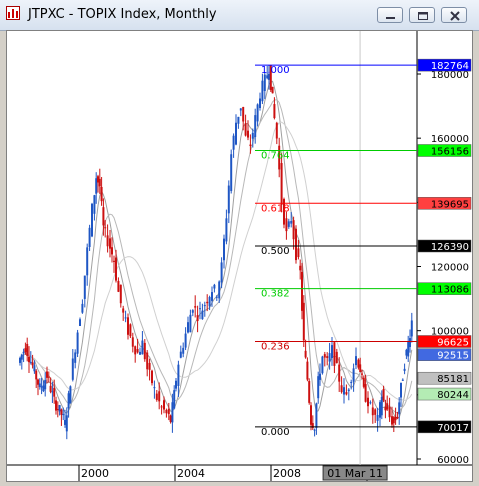 The width and height of the screenshot is (479, 486). What do you see at coordinates (453, 379) in the screenshot?
I see `price-label-text: 85181` at bounding box center [453, 379].